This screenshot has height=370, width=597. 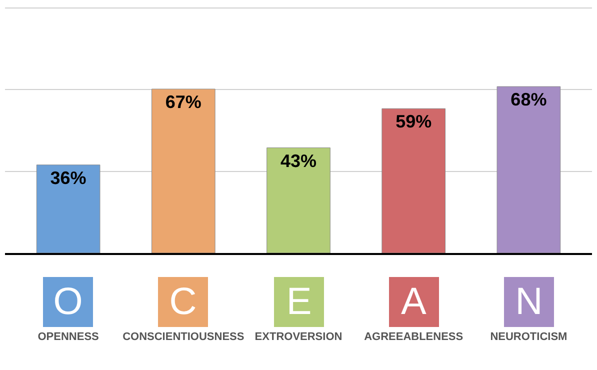 I want to click on data-label: 59%, so click(x=414, y=122).